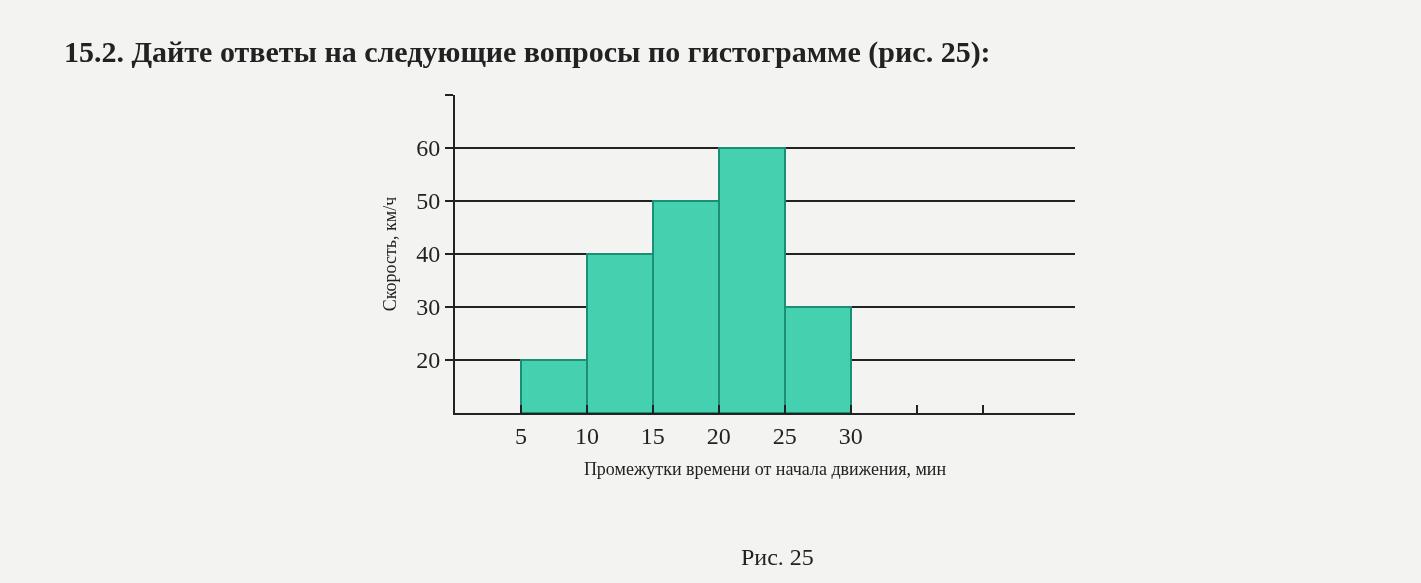  What do you see at coordinates (428, 201) in the screenshot?
I see `y-tick-label: 50` at bounding box center [428, 201].